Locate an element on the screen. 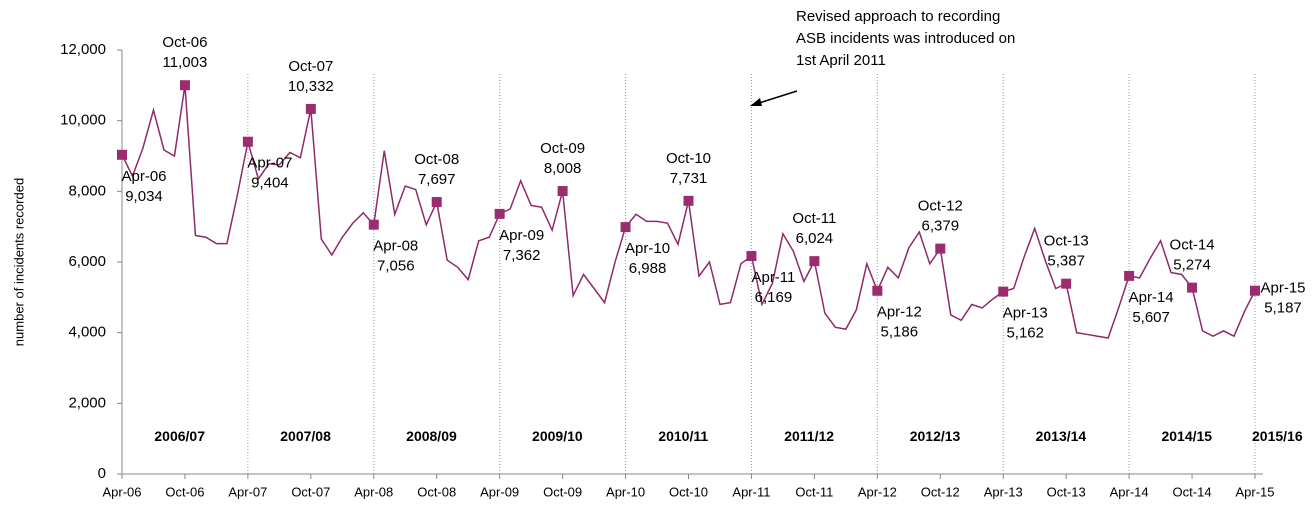 The height and width of the screenshot is (509, 1313). period-label: 2009/10 is located at coordinates (557, 436).